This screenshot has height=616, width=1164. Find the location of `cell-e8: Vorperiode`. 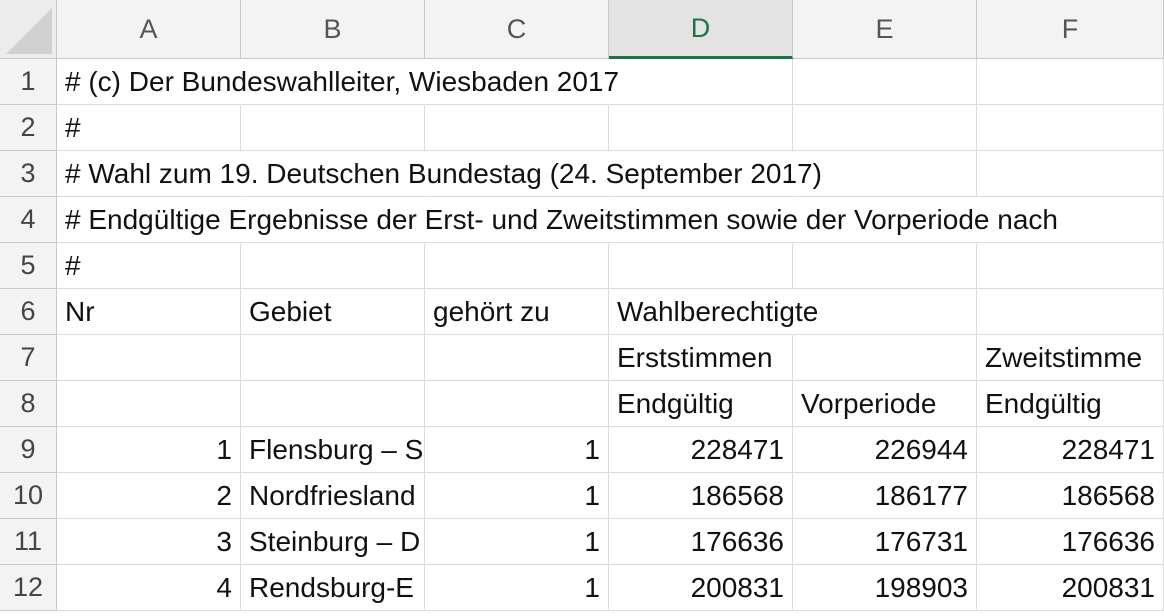

cell-e8: Vorperiode is located at coordinates (885, 404).